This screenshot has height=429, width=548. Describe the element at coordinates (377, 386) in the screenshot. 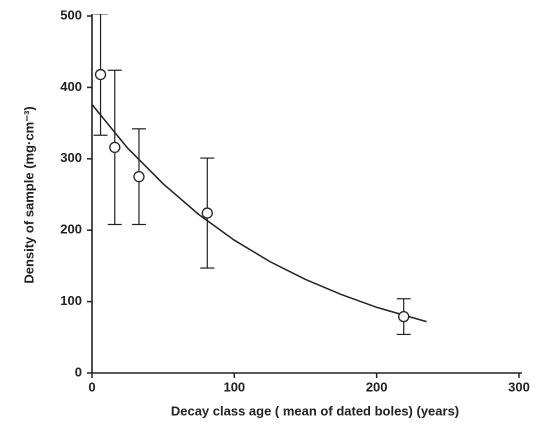

I see `x-tick-label: 200` at that location.